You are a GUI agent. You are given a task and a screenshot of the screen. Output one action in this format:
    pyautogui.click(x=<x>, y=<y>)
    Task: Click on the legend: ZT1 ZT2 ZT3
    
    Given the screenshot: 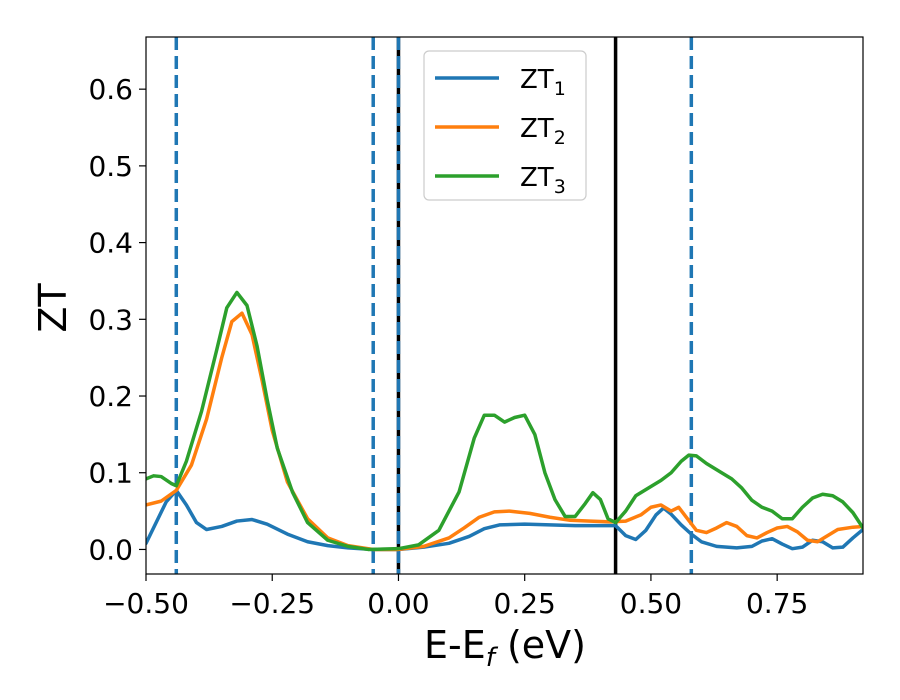 What is the action you would take?
    pyautogui.click(x=505, y=125)
    